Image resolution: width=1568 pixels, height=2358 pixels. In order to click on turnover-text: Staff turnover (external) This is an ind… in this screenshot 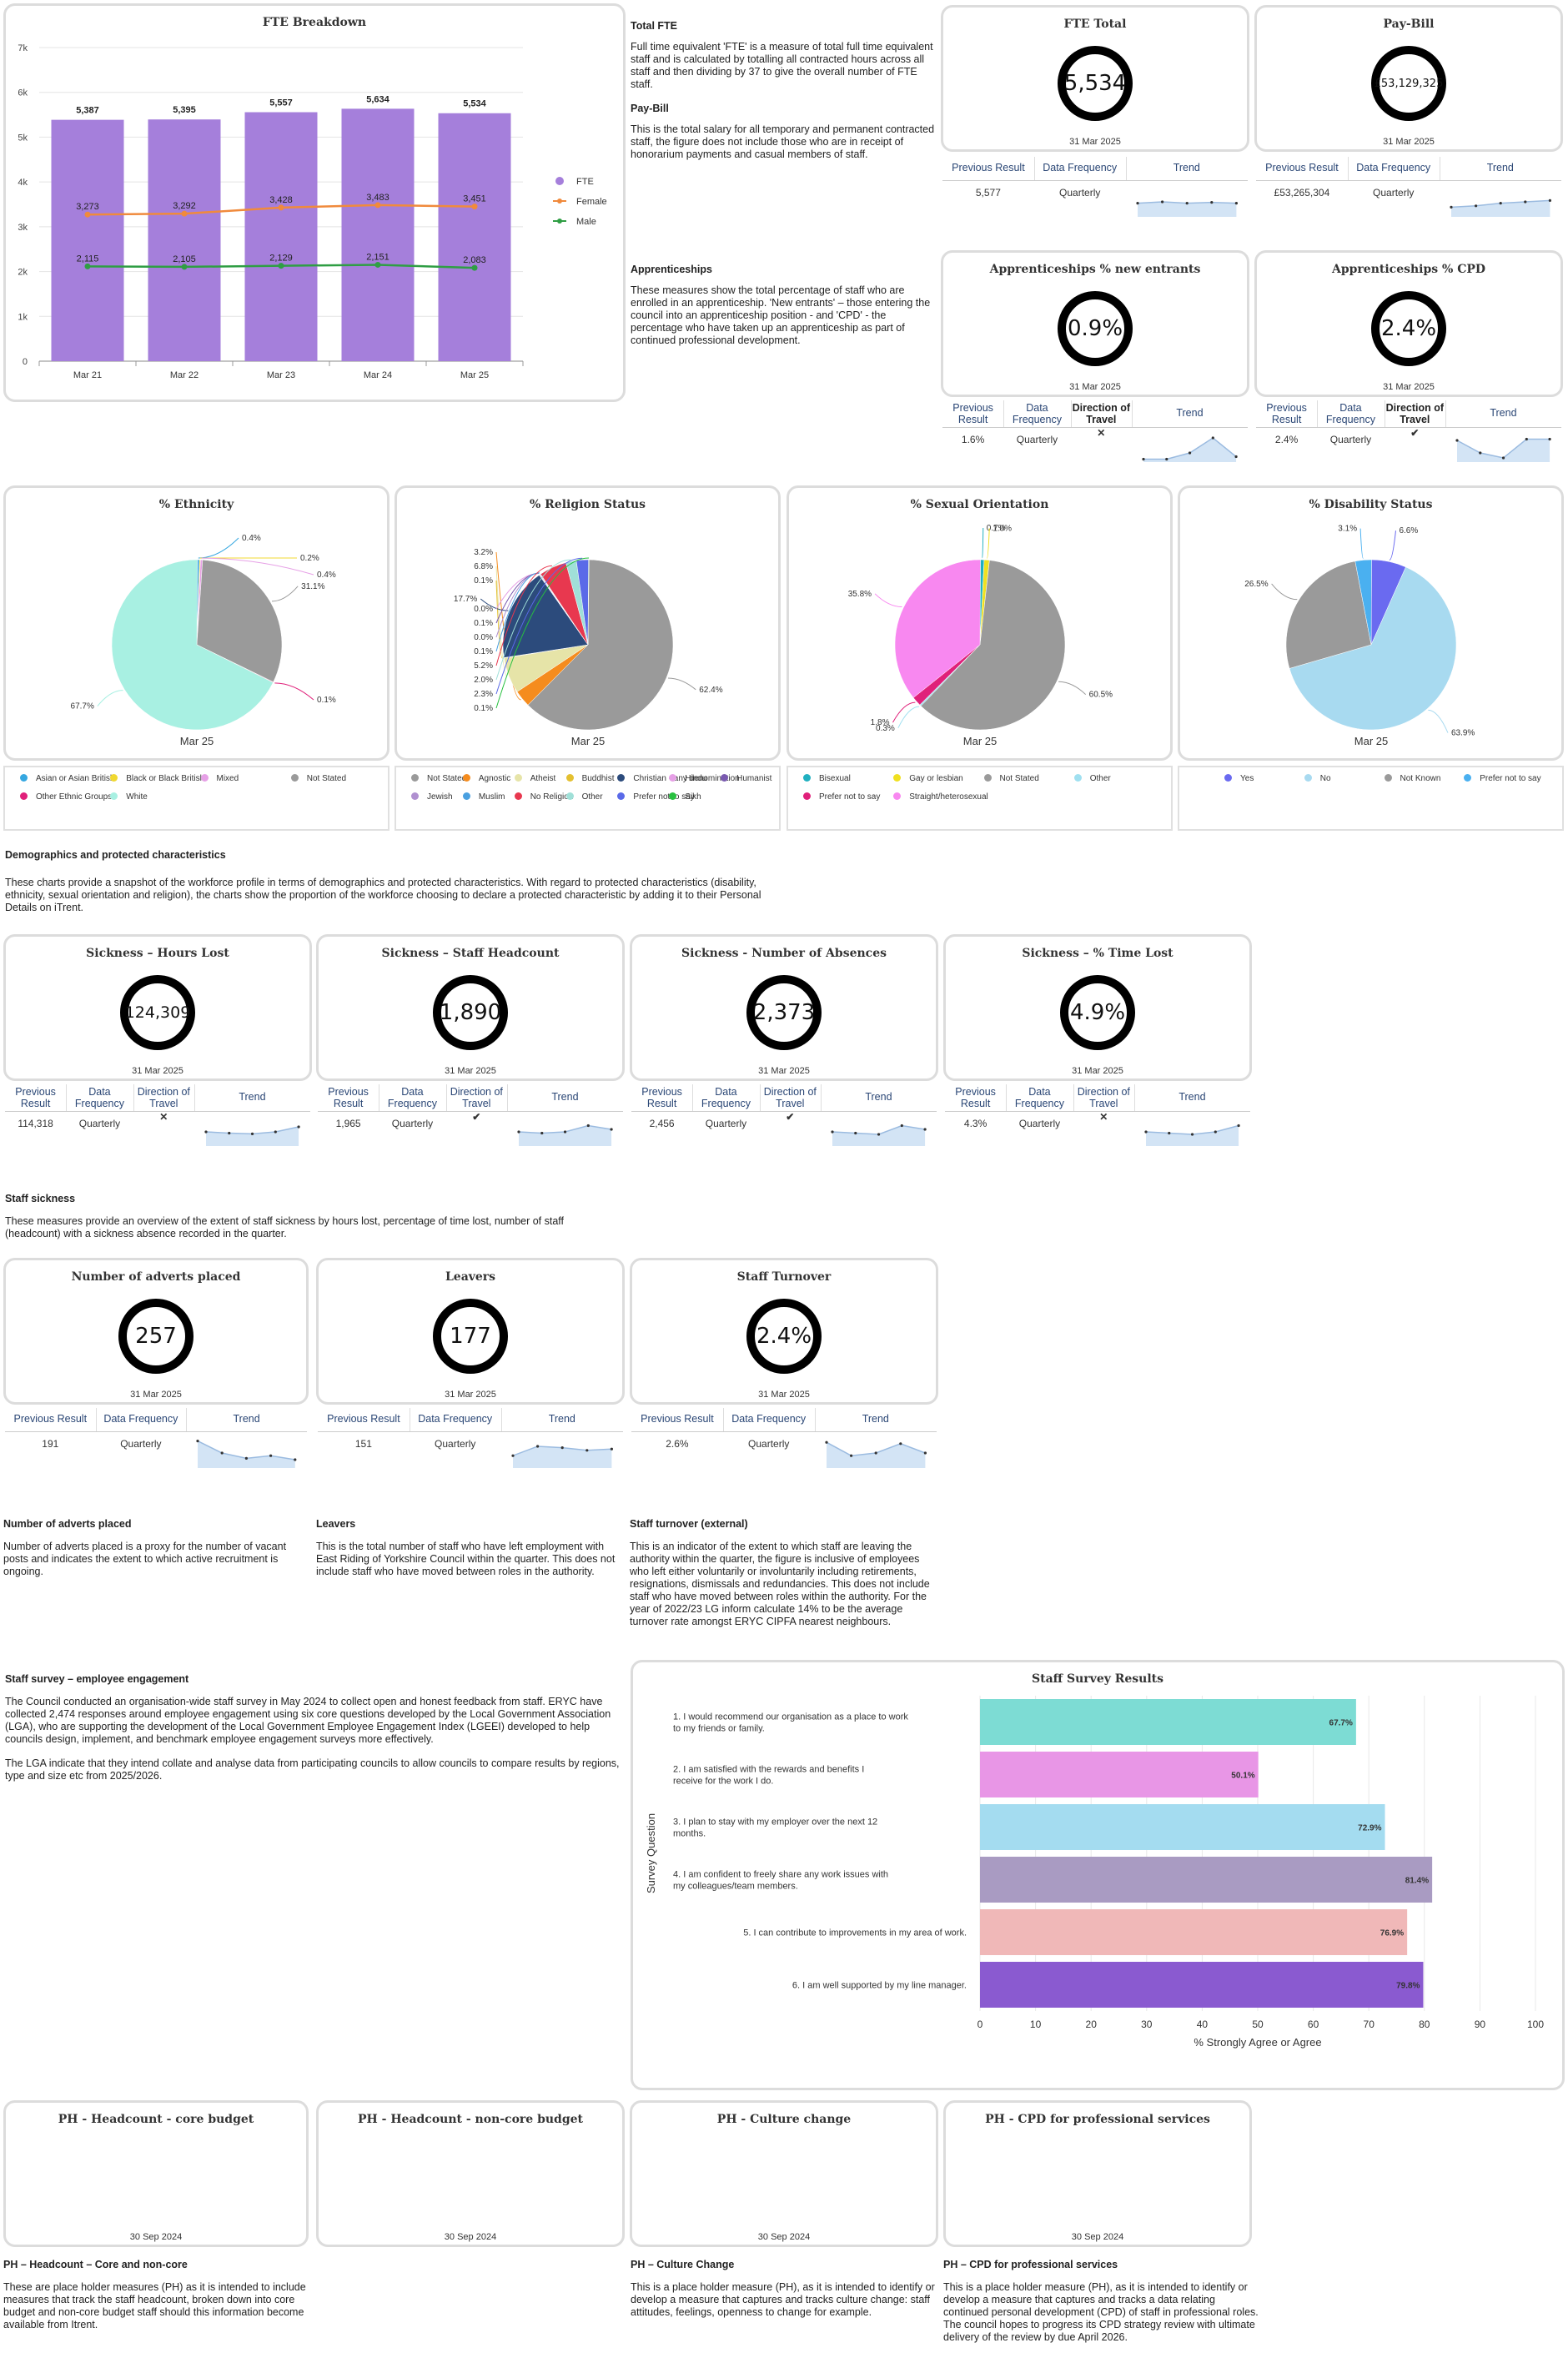, I will do `click(784, 1579)`.